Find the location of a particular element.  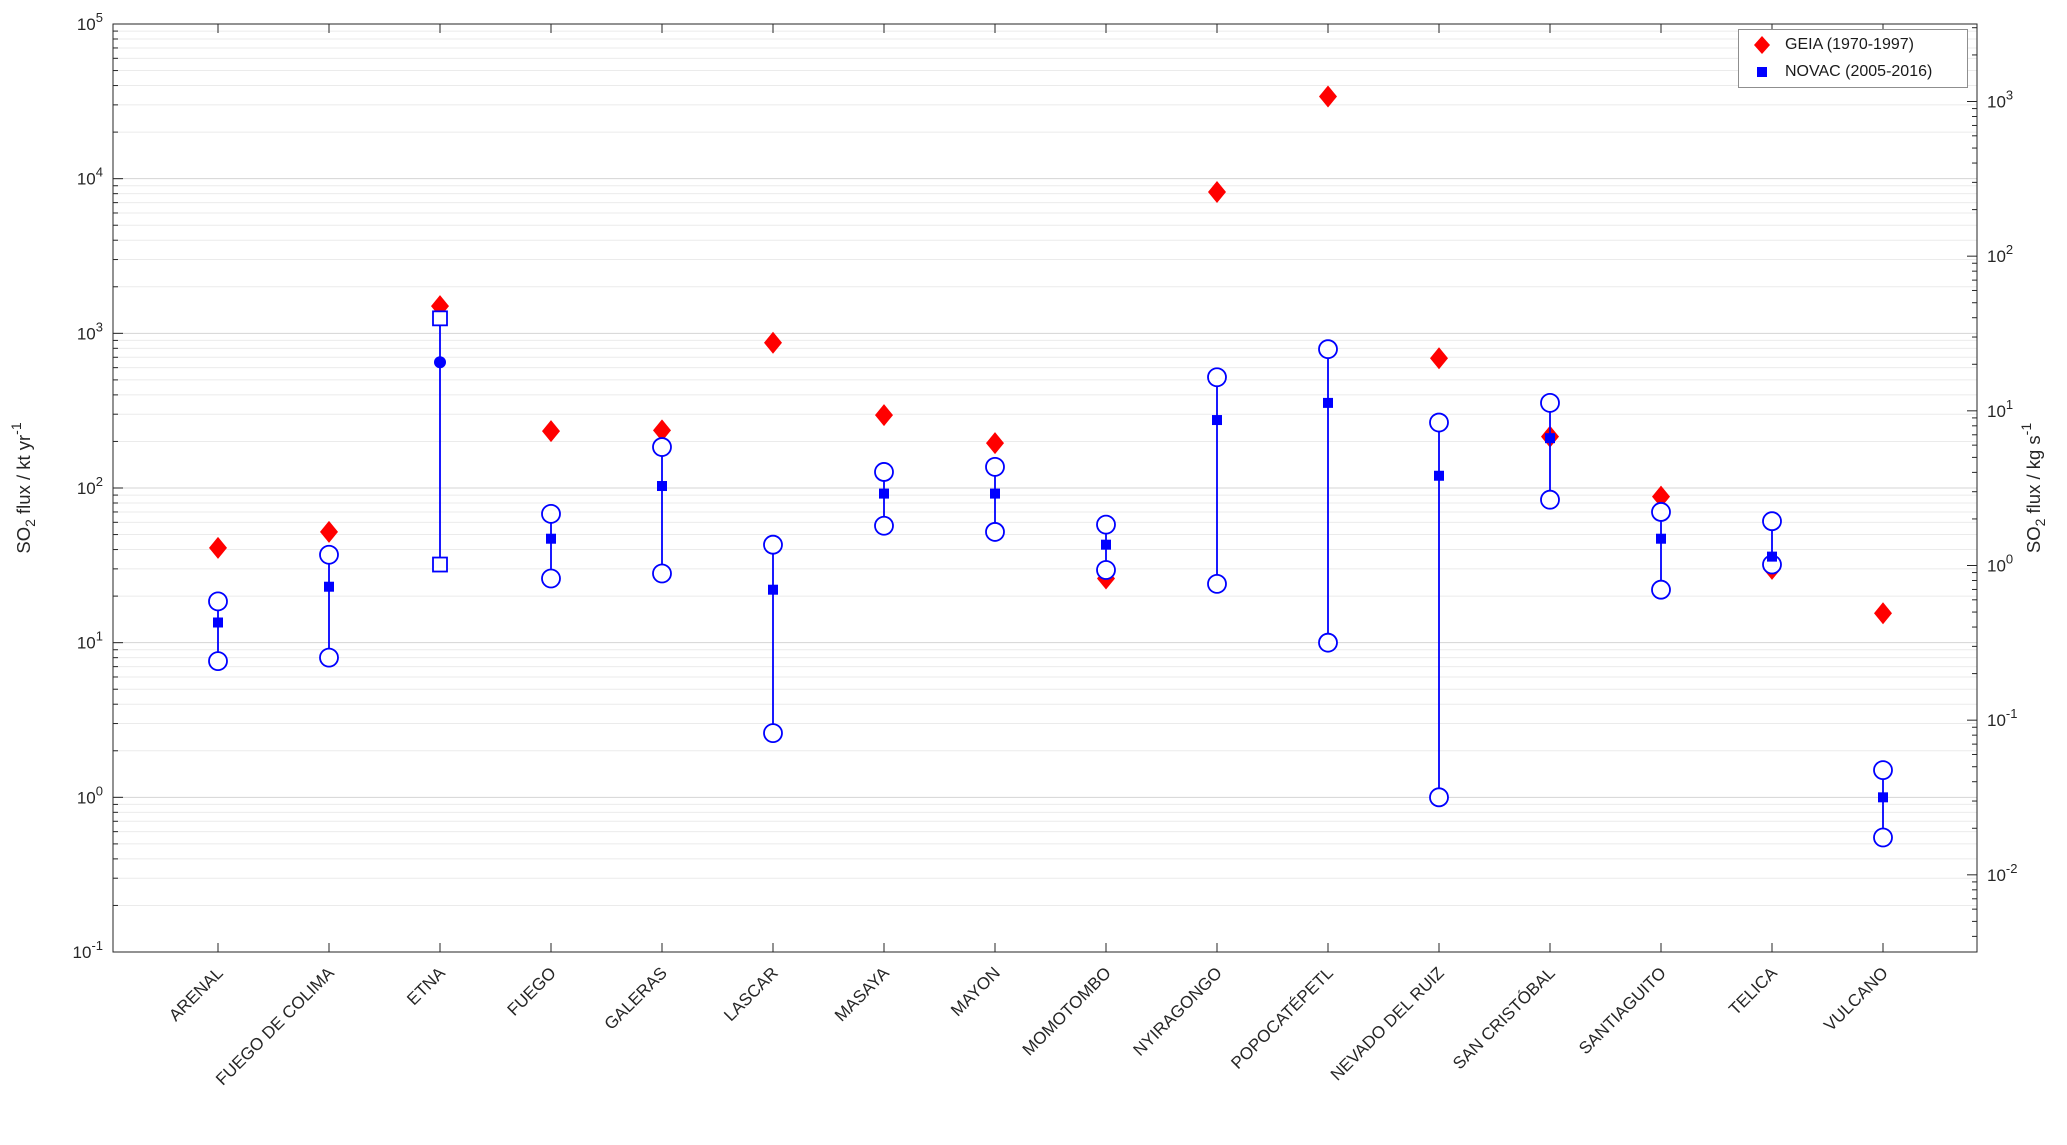

right-tick-10e3: 10³ is located at coordinates (2000, 99).